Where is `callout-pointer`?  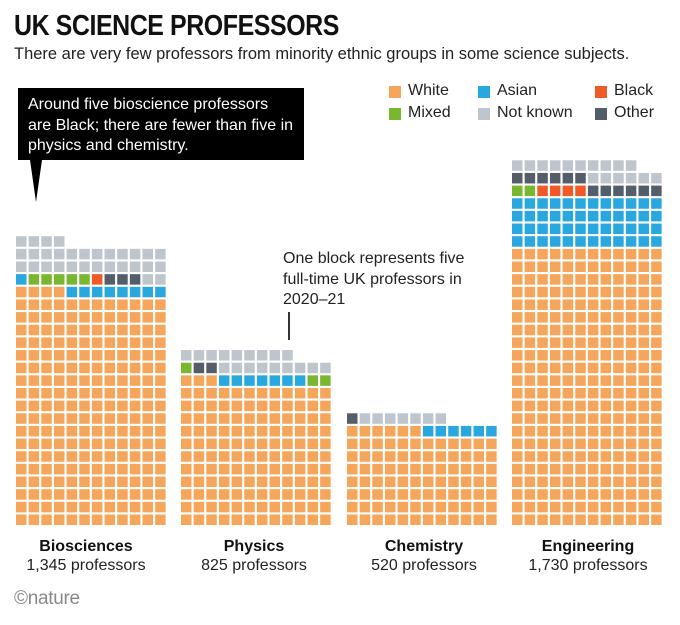
callout-pointer is located at coordinates (36, 181).